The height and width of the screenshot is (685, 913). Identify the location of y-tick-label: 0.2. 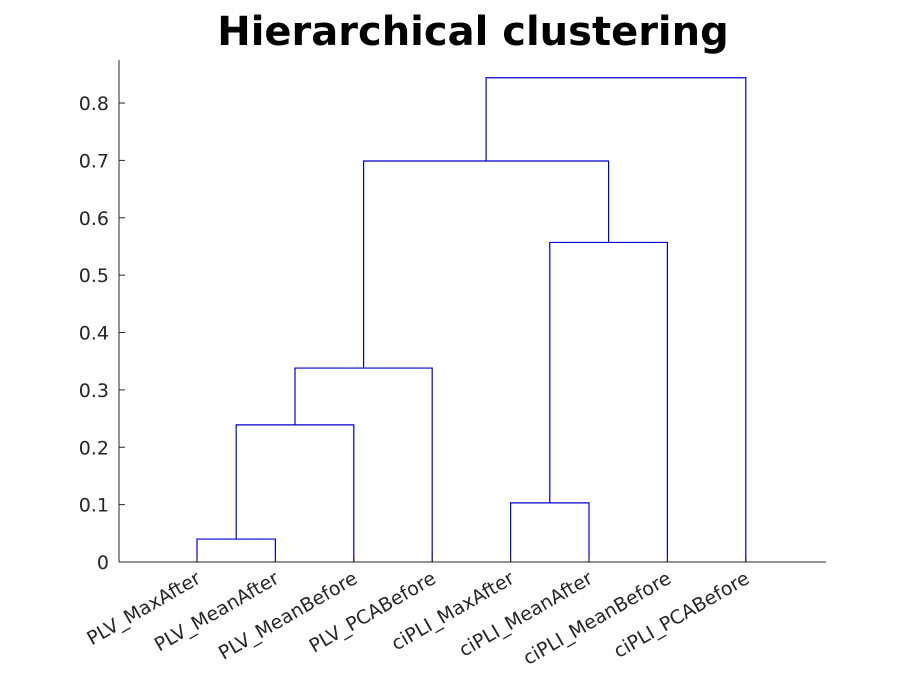
(94, 448).